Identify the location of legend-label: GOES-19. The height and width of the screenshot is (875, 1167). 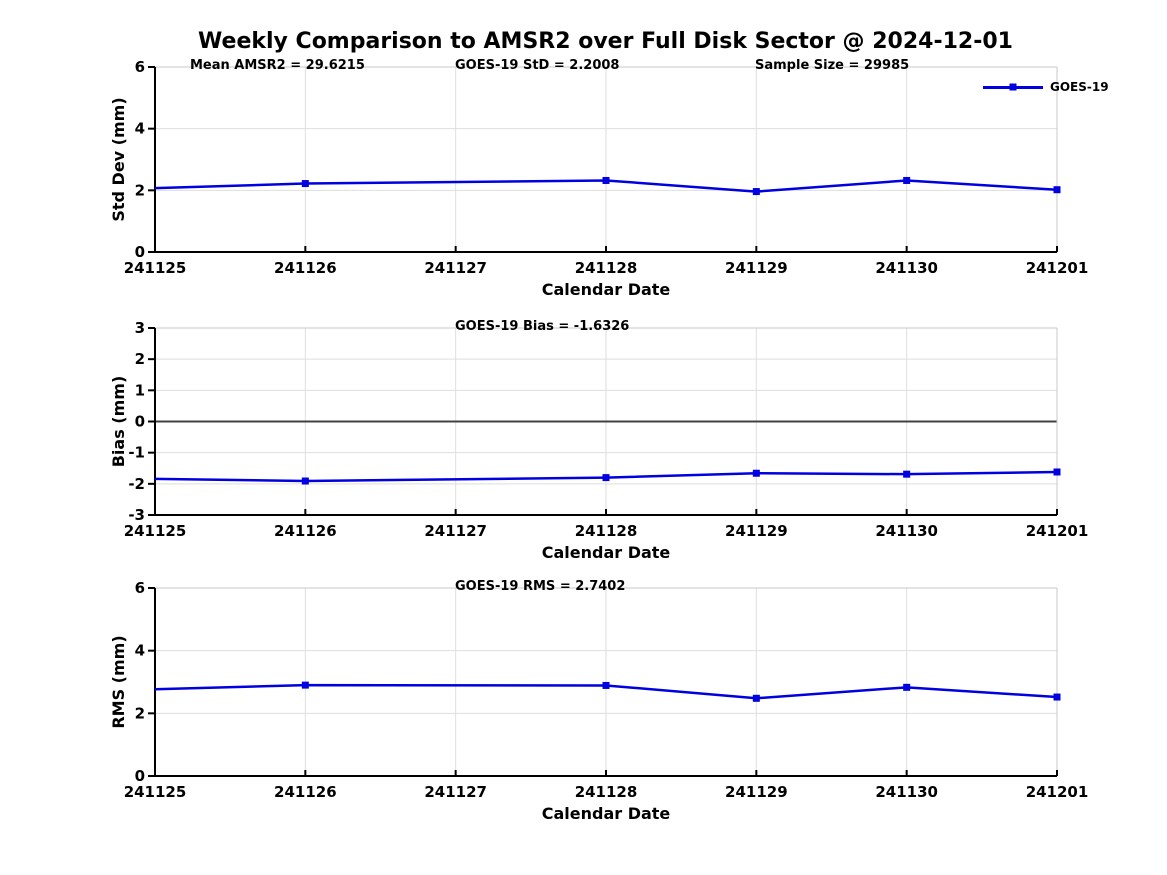
(1079, 87).